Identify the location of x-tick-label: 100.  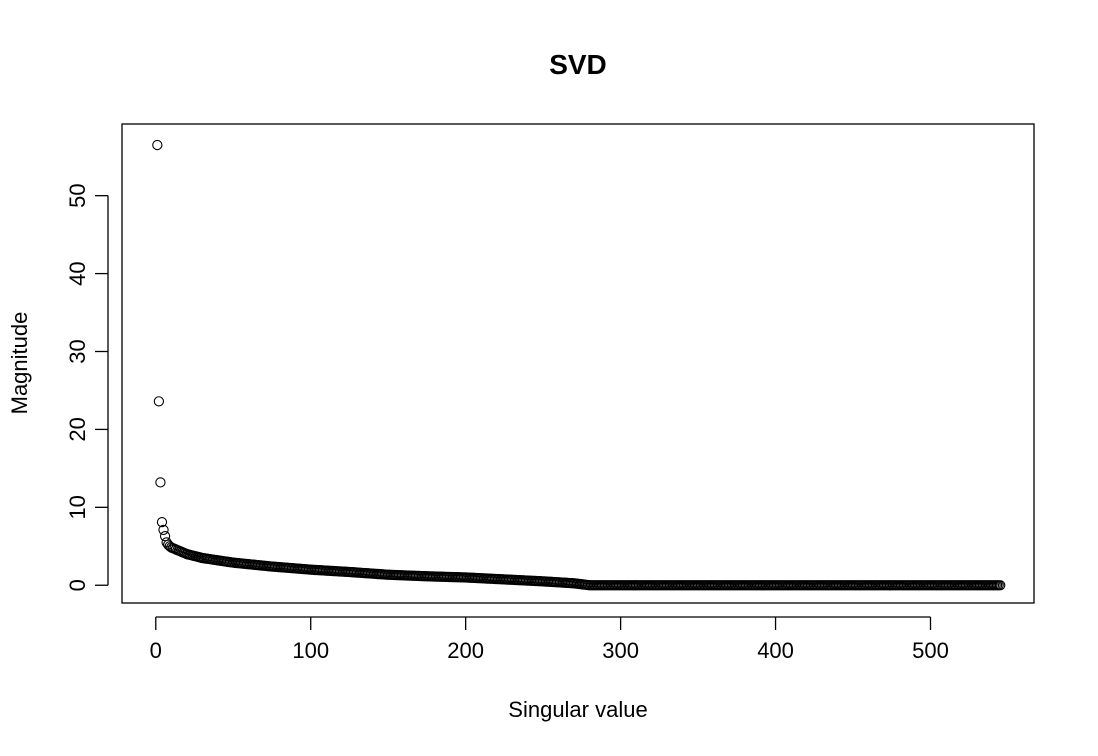
(310, 650).